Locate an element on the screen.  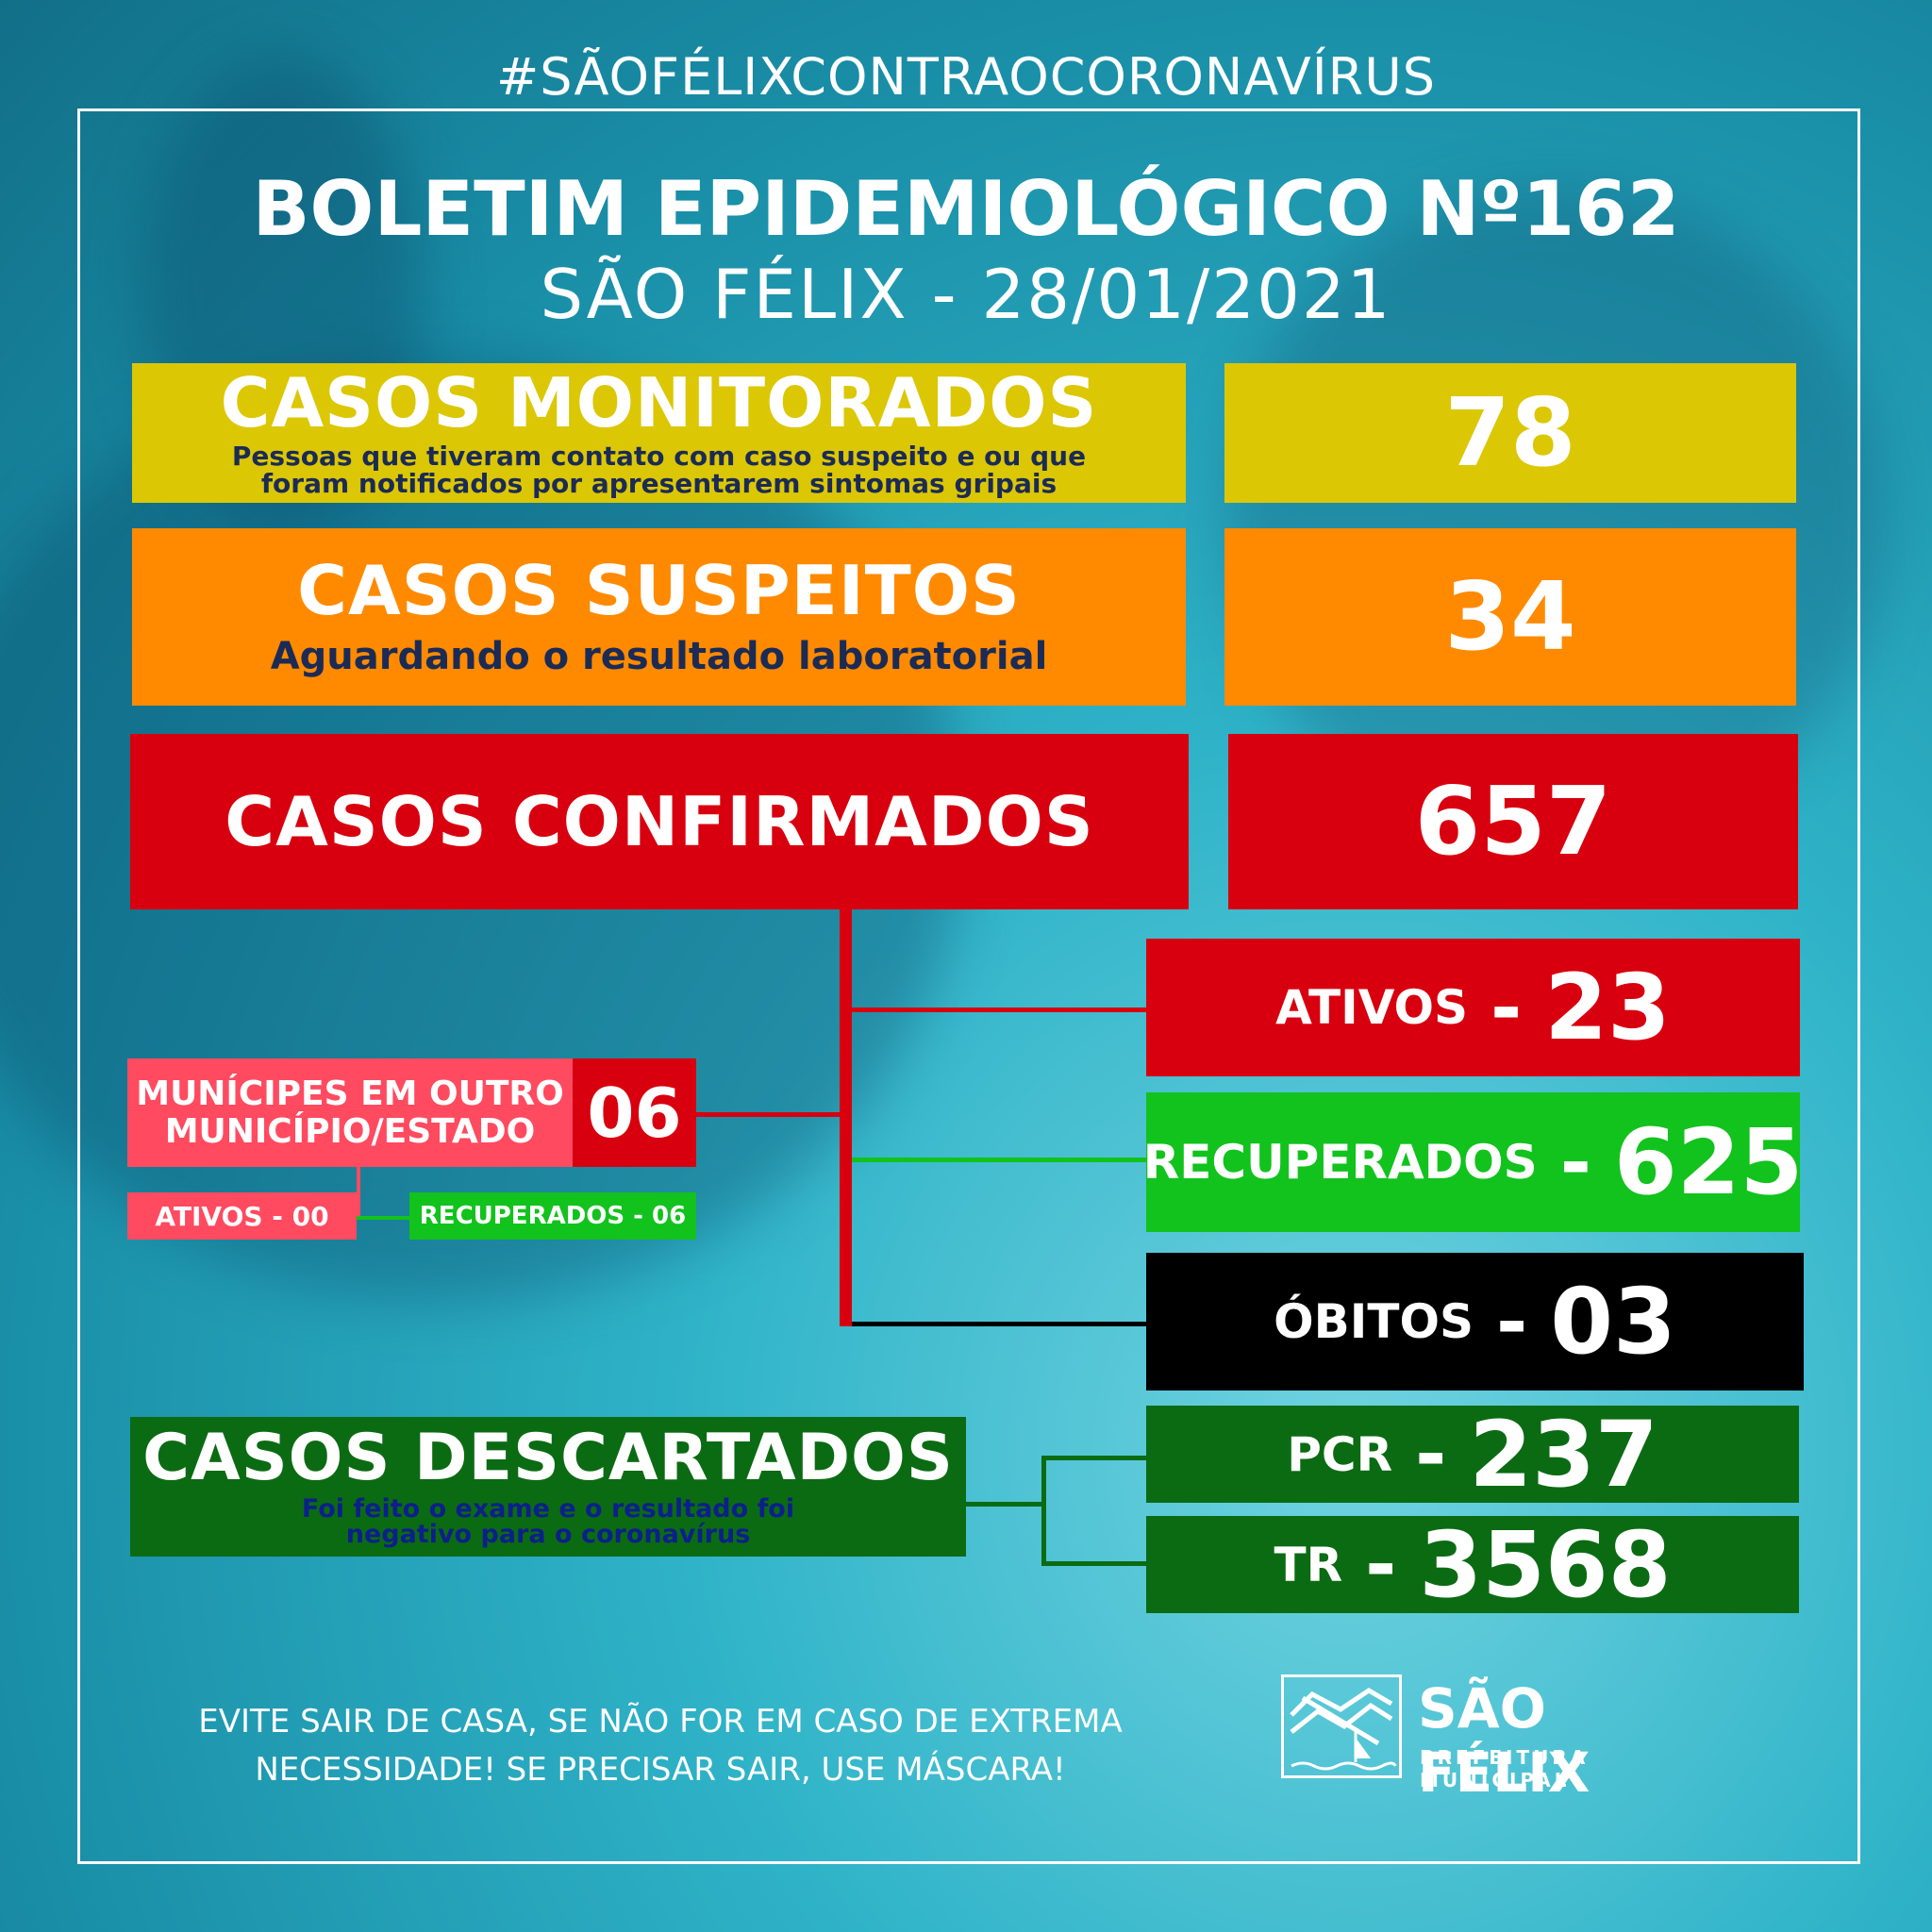
pcr-value: 237 is located at coordinates (1564, 1454).